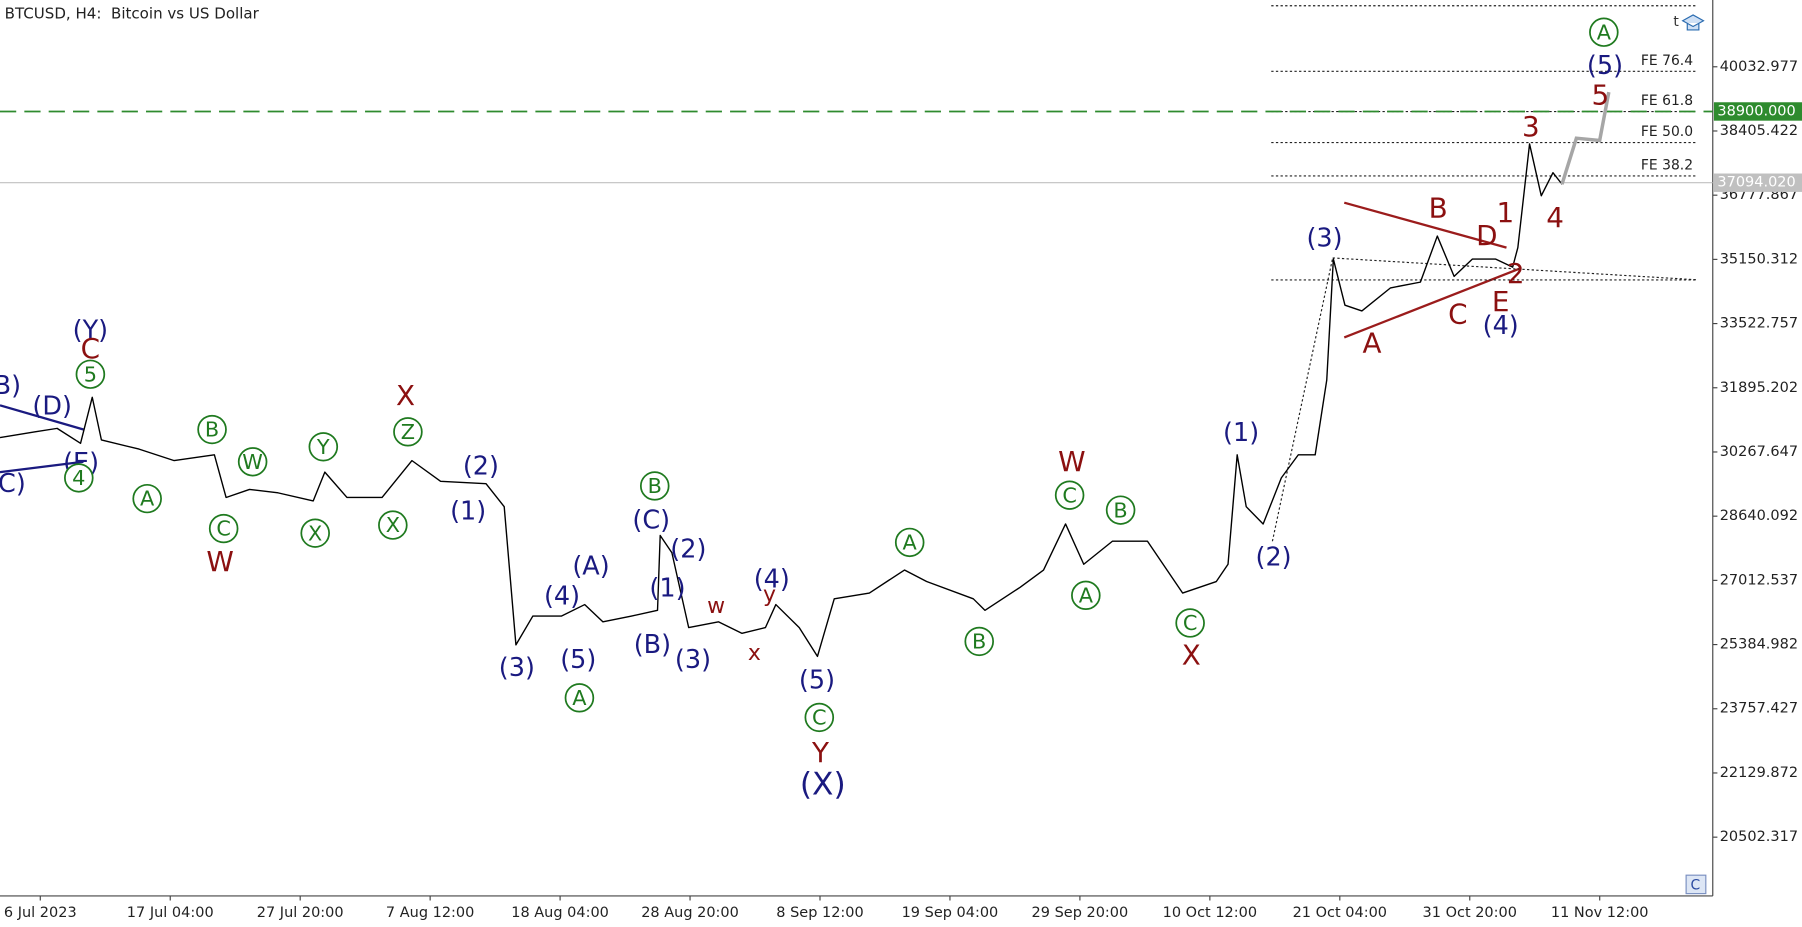 The image size is (1802, 927). Describe the element at coordinates (1210, 913) in the screenshot. I see `x-tick-label: 10 Oct 12:00` at that location.